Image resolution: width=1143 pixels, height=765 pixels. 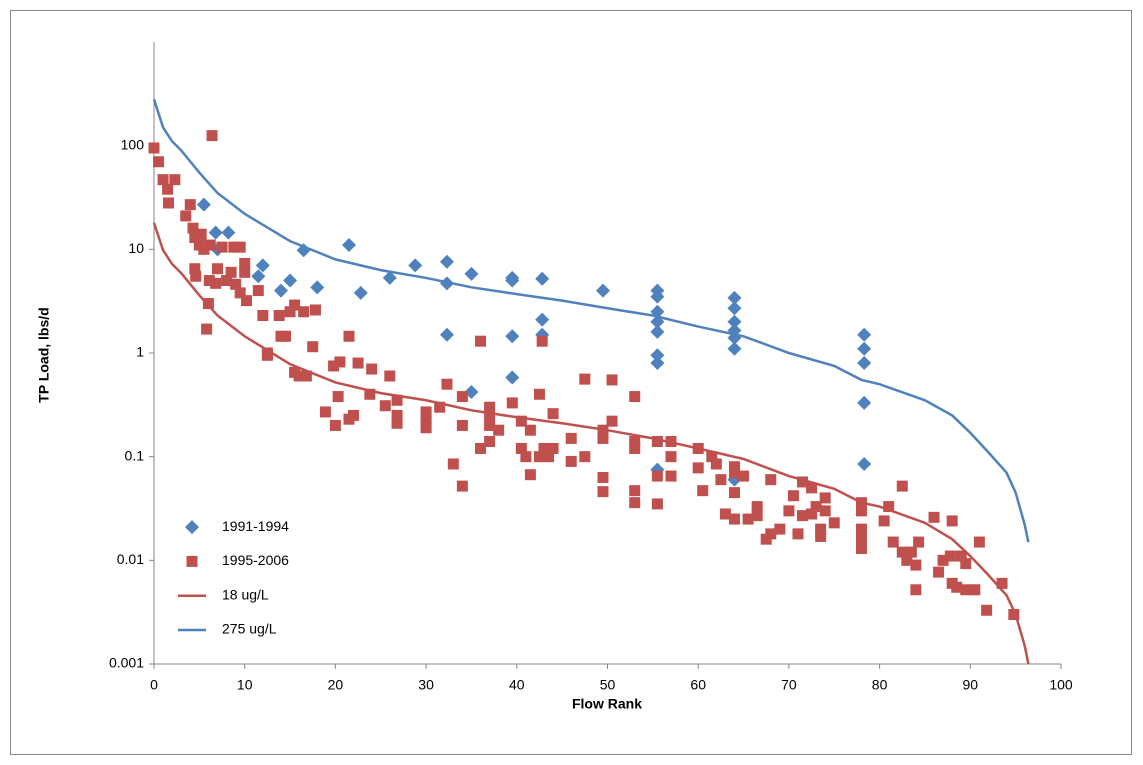 I want to click on y-tick-label: 10, so click(x=136, y=248).